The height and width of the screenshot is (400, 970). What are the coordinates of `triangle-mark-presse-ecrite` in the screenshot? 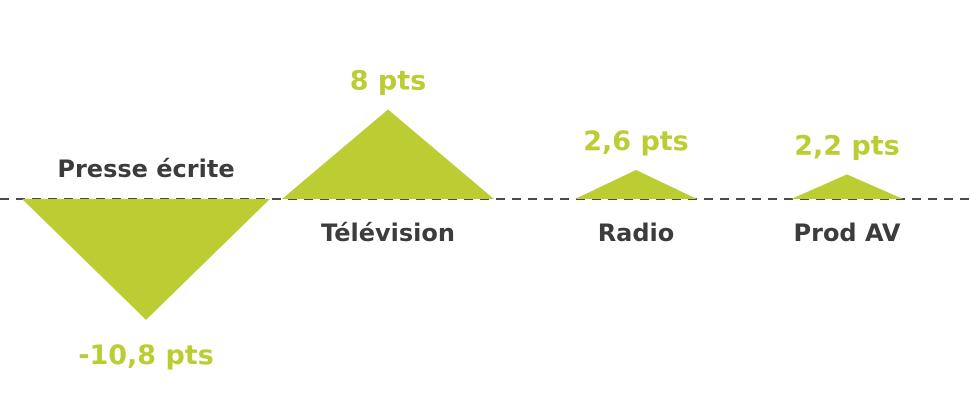 It's located at (146, 259).